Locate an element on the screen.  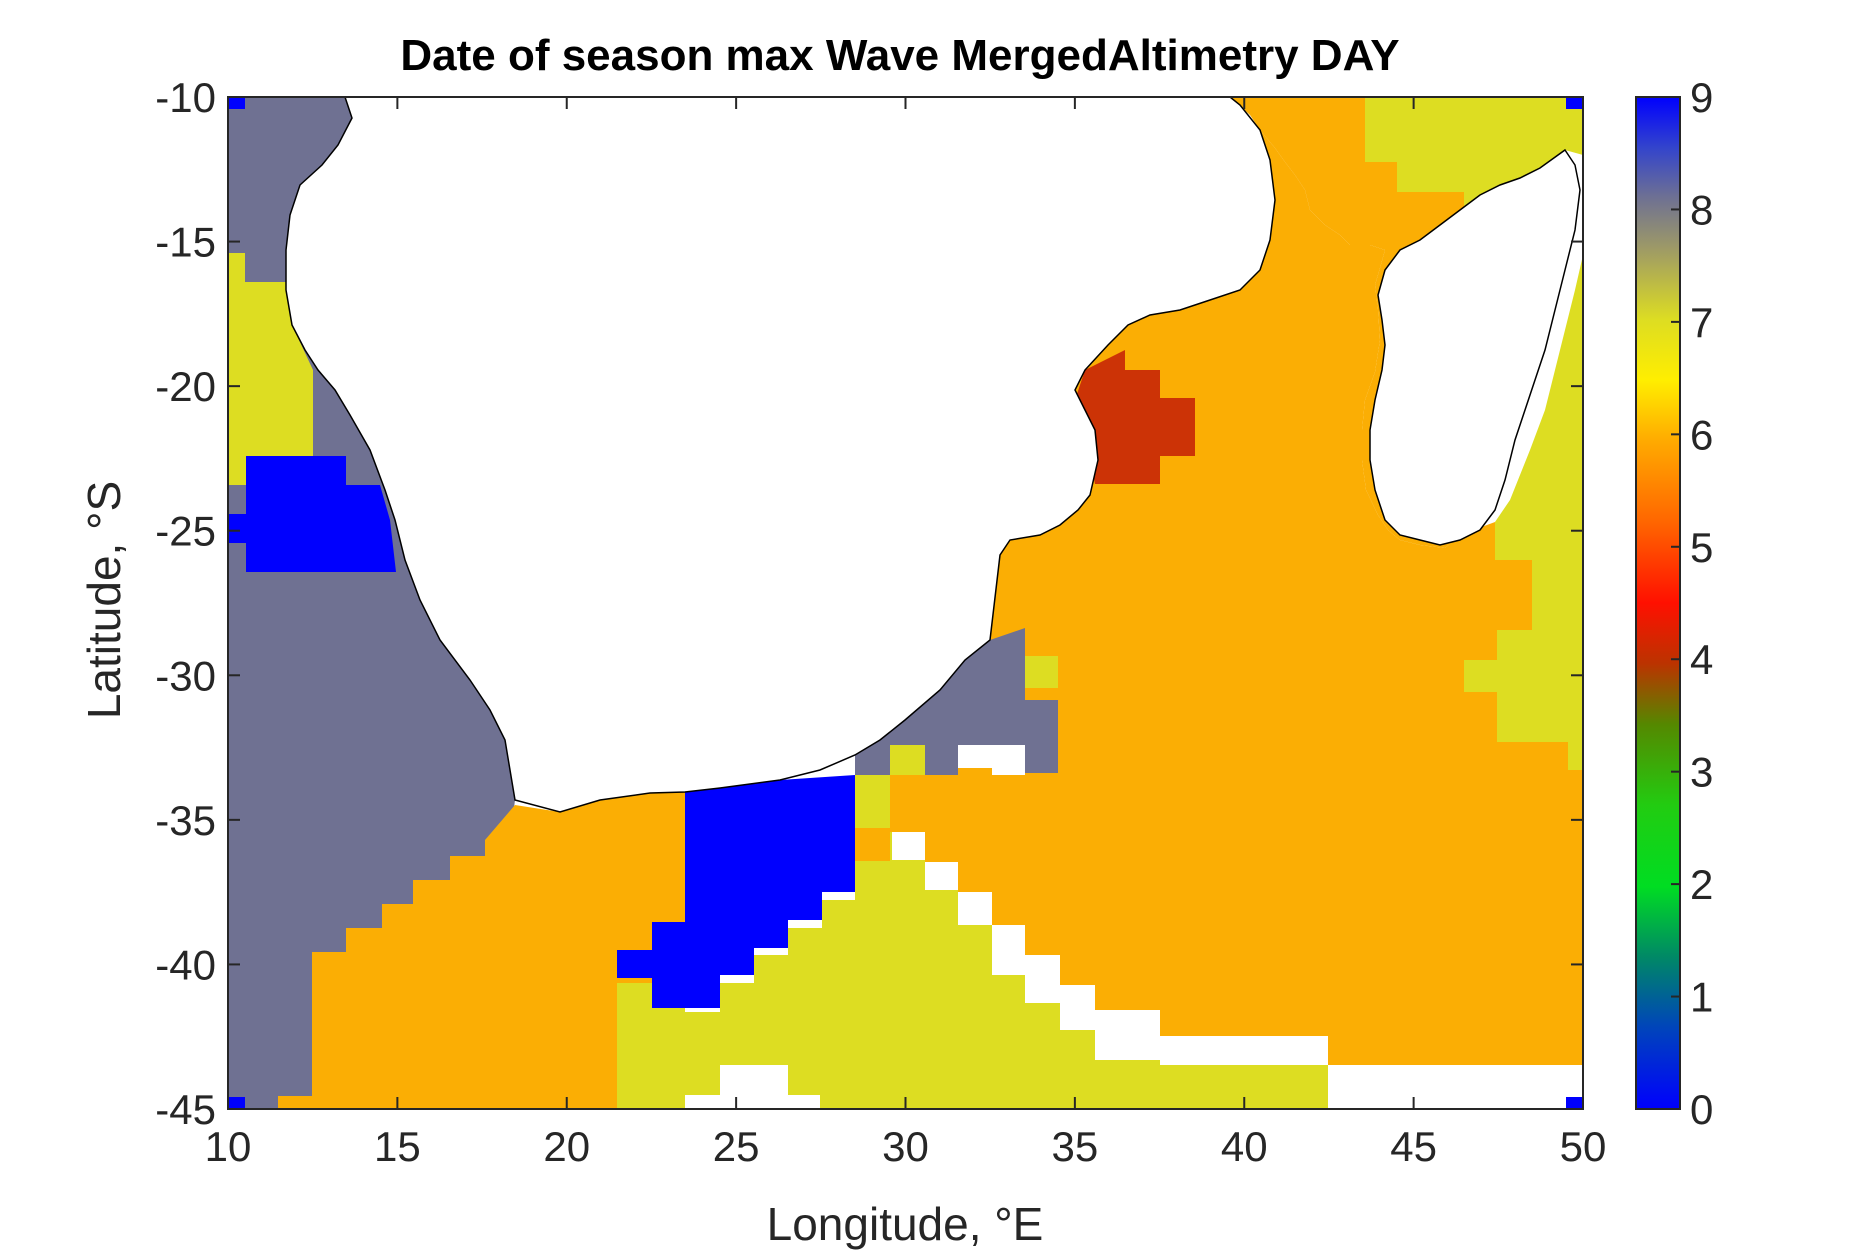
region-agulhas-blue is located at coordinates (736, 891).